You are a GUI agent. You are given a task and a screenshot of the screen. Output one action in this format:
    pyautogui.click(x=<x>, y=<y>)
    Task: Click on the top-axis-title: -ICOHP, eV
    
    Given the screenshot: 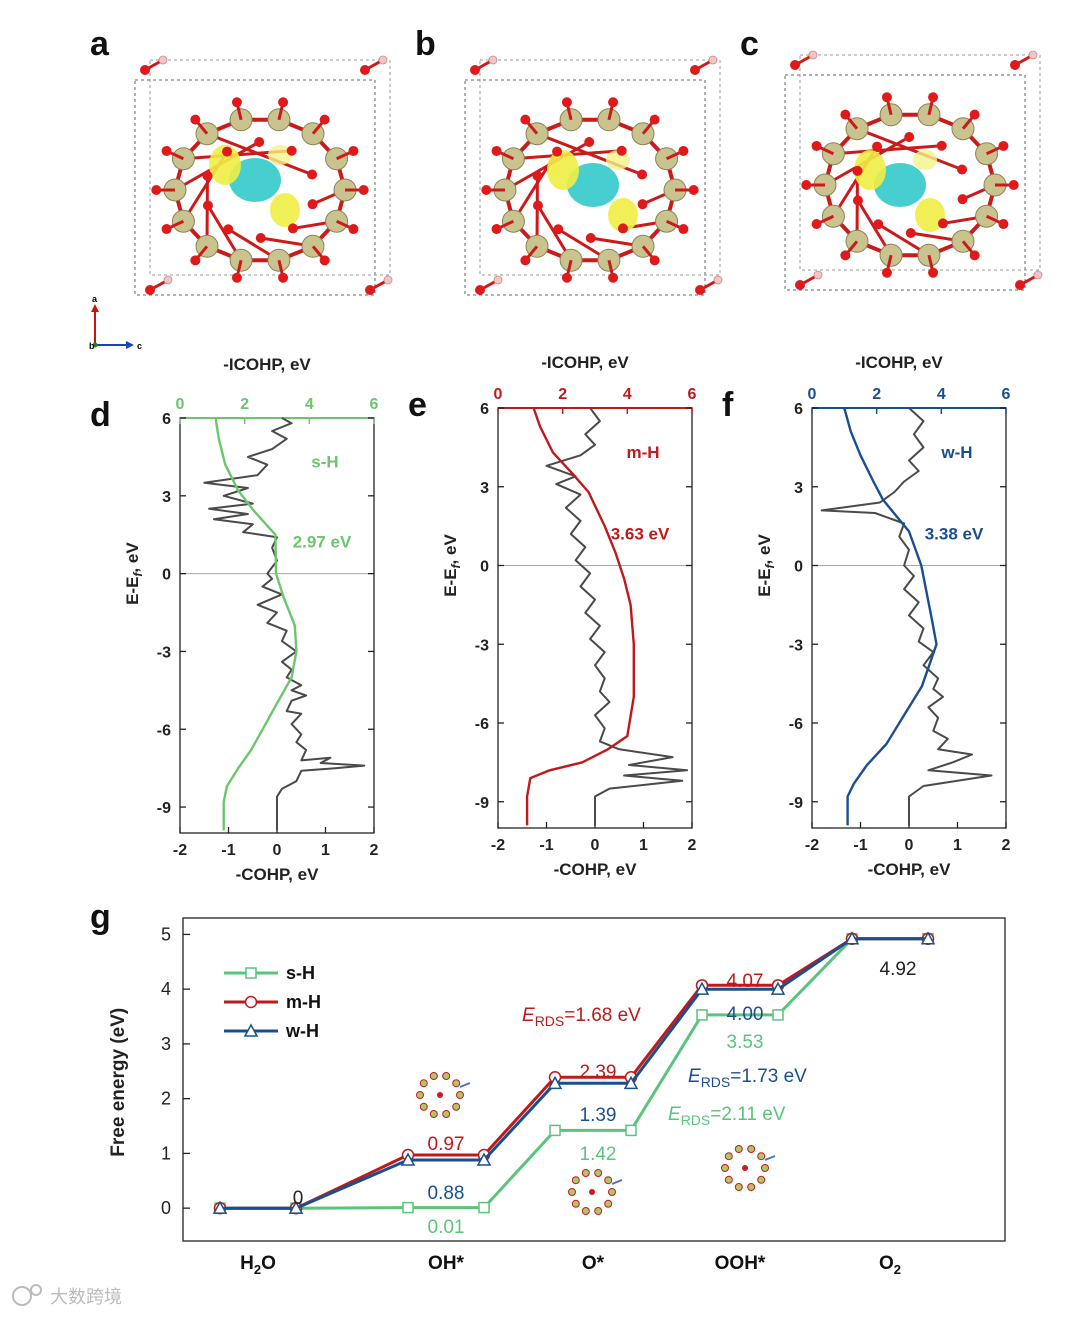 What is the action you would take?
    pyautogui.click(x=585, y=362)
    